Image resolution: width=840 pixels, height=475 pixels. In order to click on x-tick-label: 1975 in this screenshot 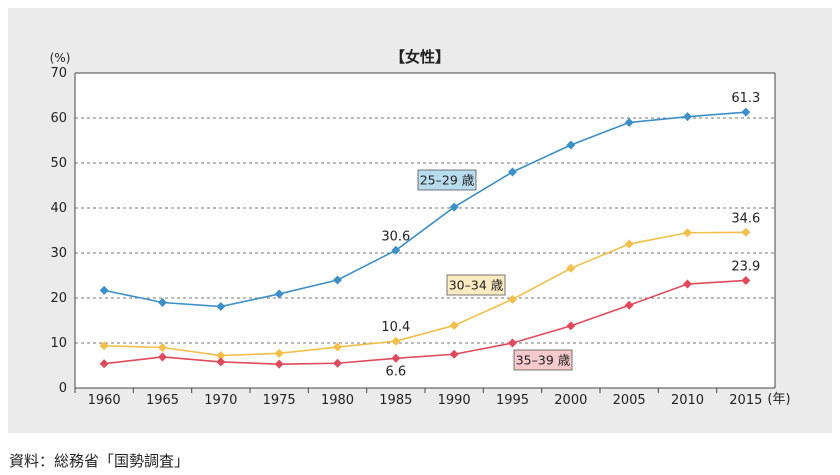, I will do `click(279, 400)`.